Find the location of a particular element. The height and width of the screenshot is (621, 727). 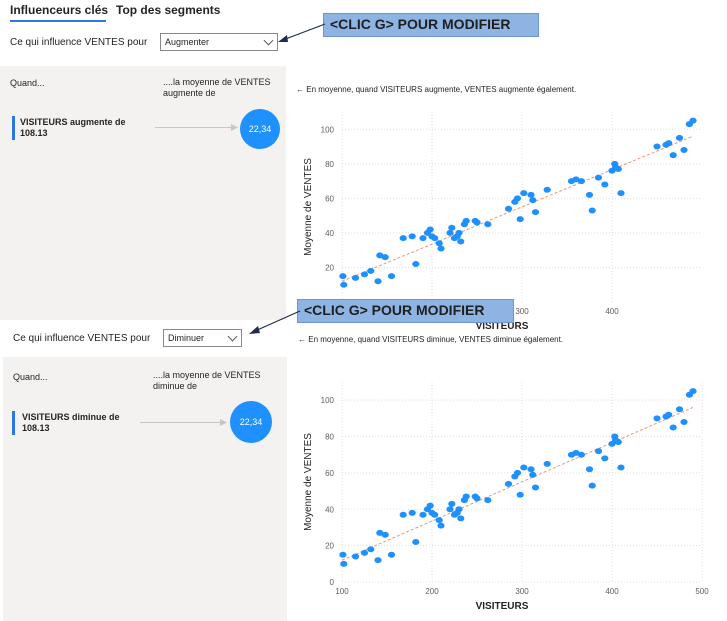

direction-dropdown-bottom: Diminuer is located at coordinates (202, 338).